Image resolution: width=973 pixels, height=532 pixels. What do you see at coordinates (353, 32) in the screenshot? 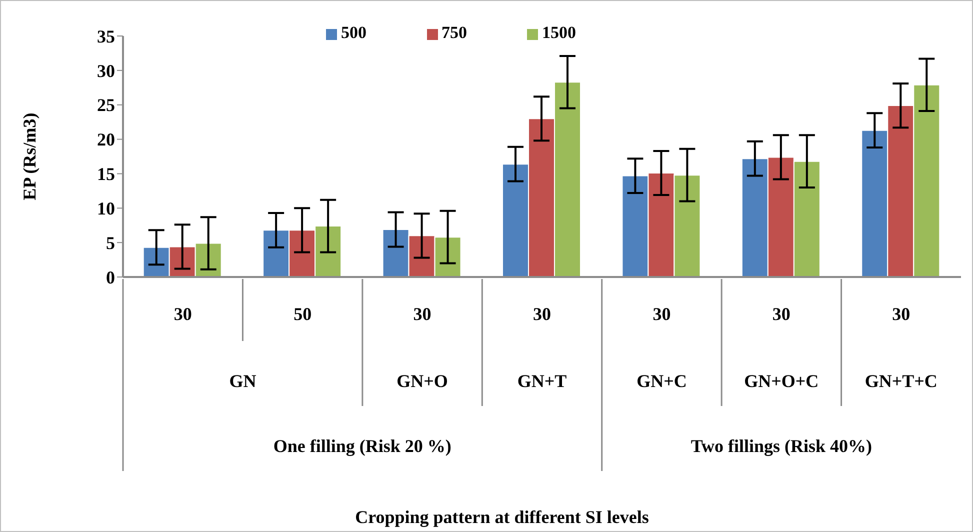
I see `legend-label: 500` at bounding box center [353, 32].